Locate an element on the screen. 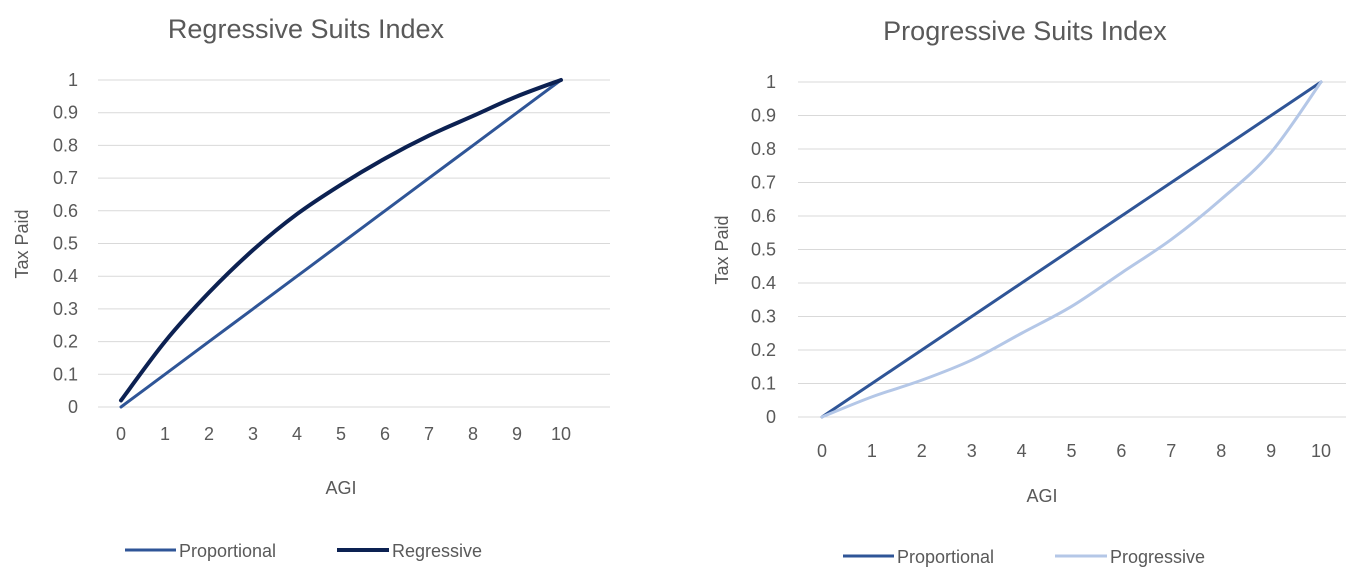 This screenshot has height=568, width=1356. legend: Proportional Regressive is located at coordinates (303, 551).